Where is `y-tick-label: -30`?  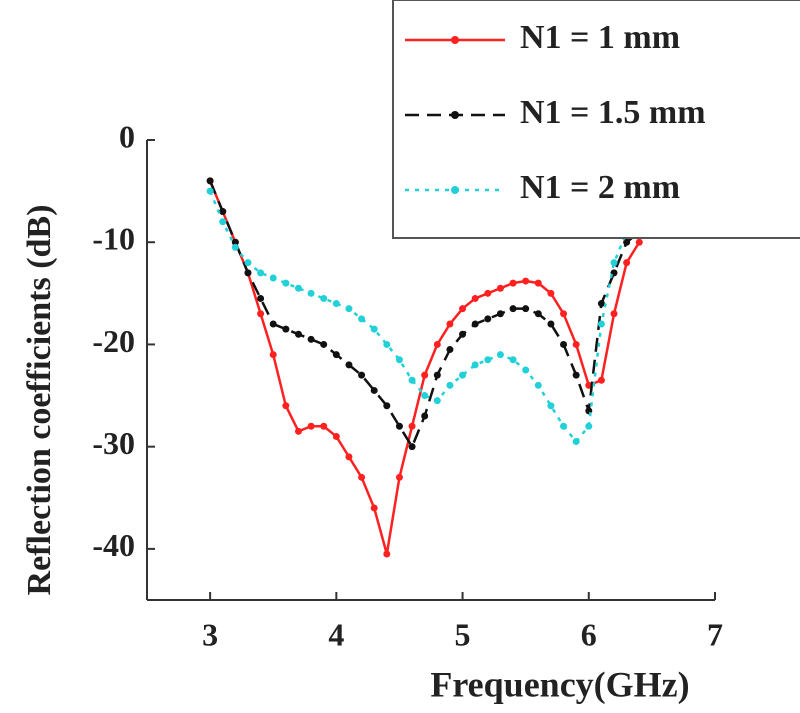 y-tick-label: -30 is located at coordinates (113, 443).